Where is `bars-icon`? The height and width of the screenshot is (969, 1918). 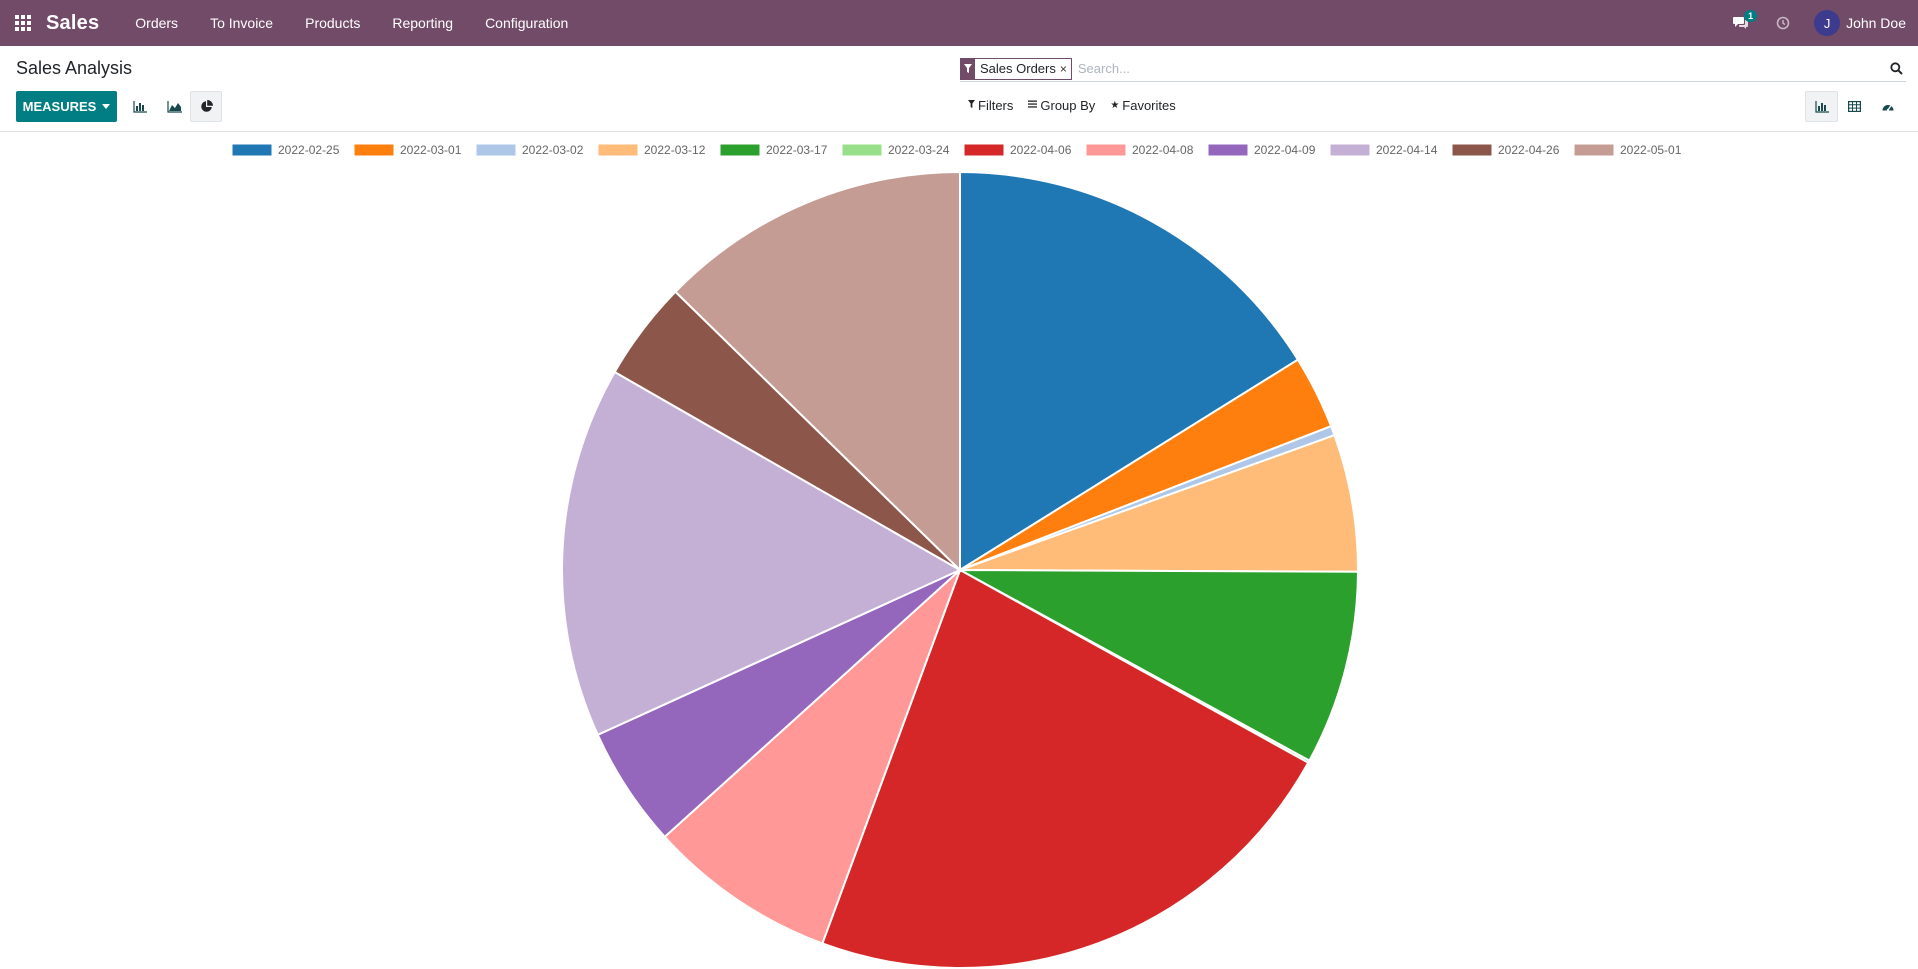
bars-icon is located at coordinates (1033, 105).